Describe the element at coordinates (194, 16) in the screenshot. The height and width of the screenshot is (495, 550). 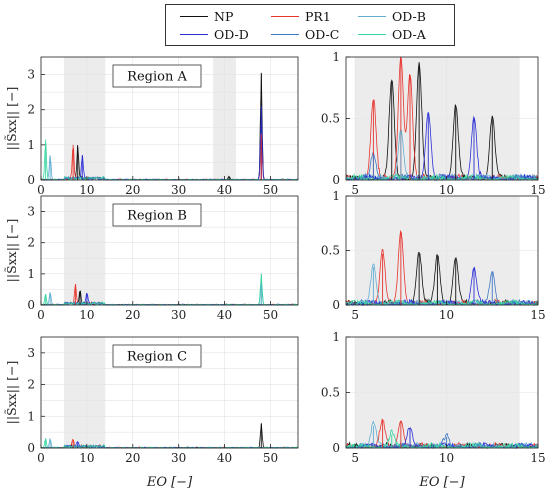
I see `legend-swatch-np` at that location.